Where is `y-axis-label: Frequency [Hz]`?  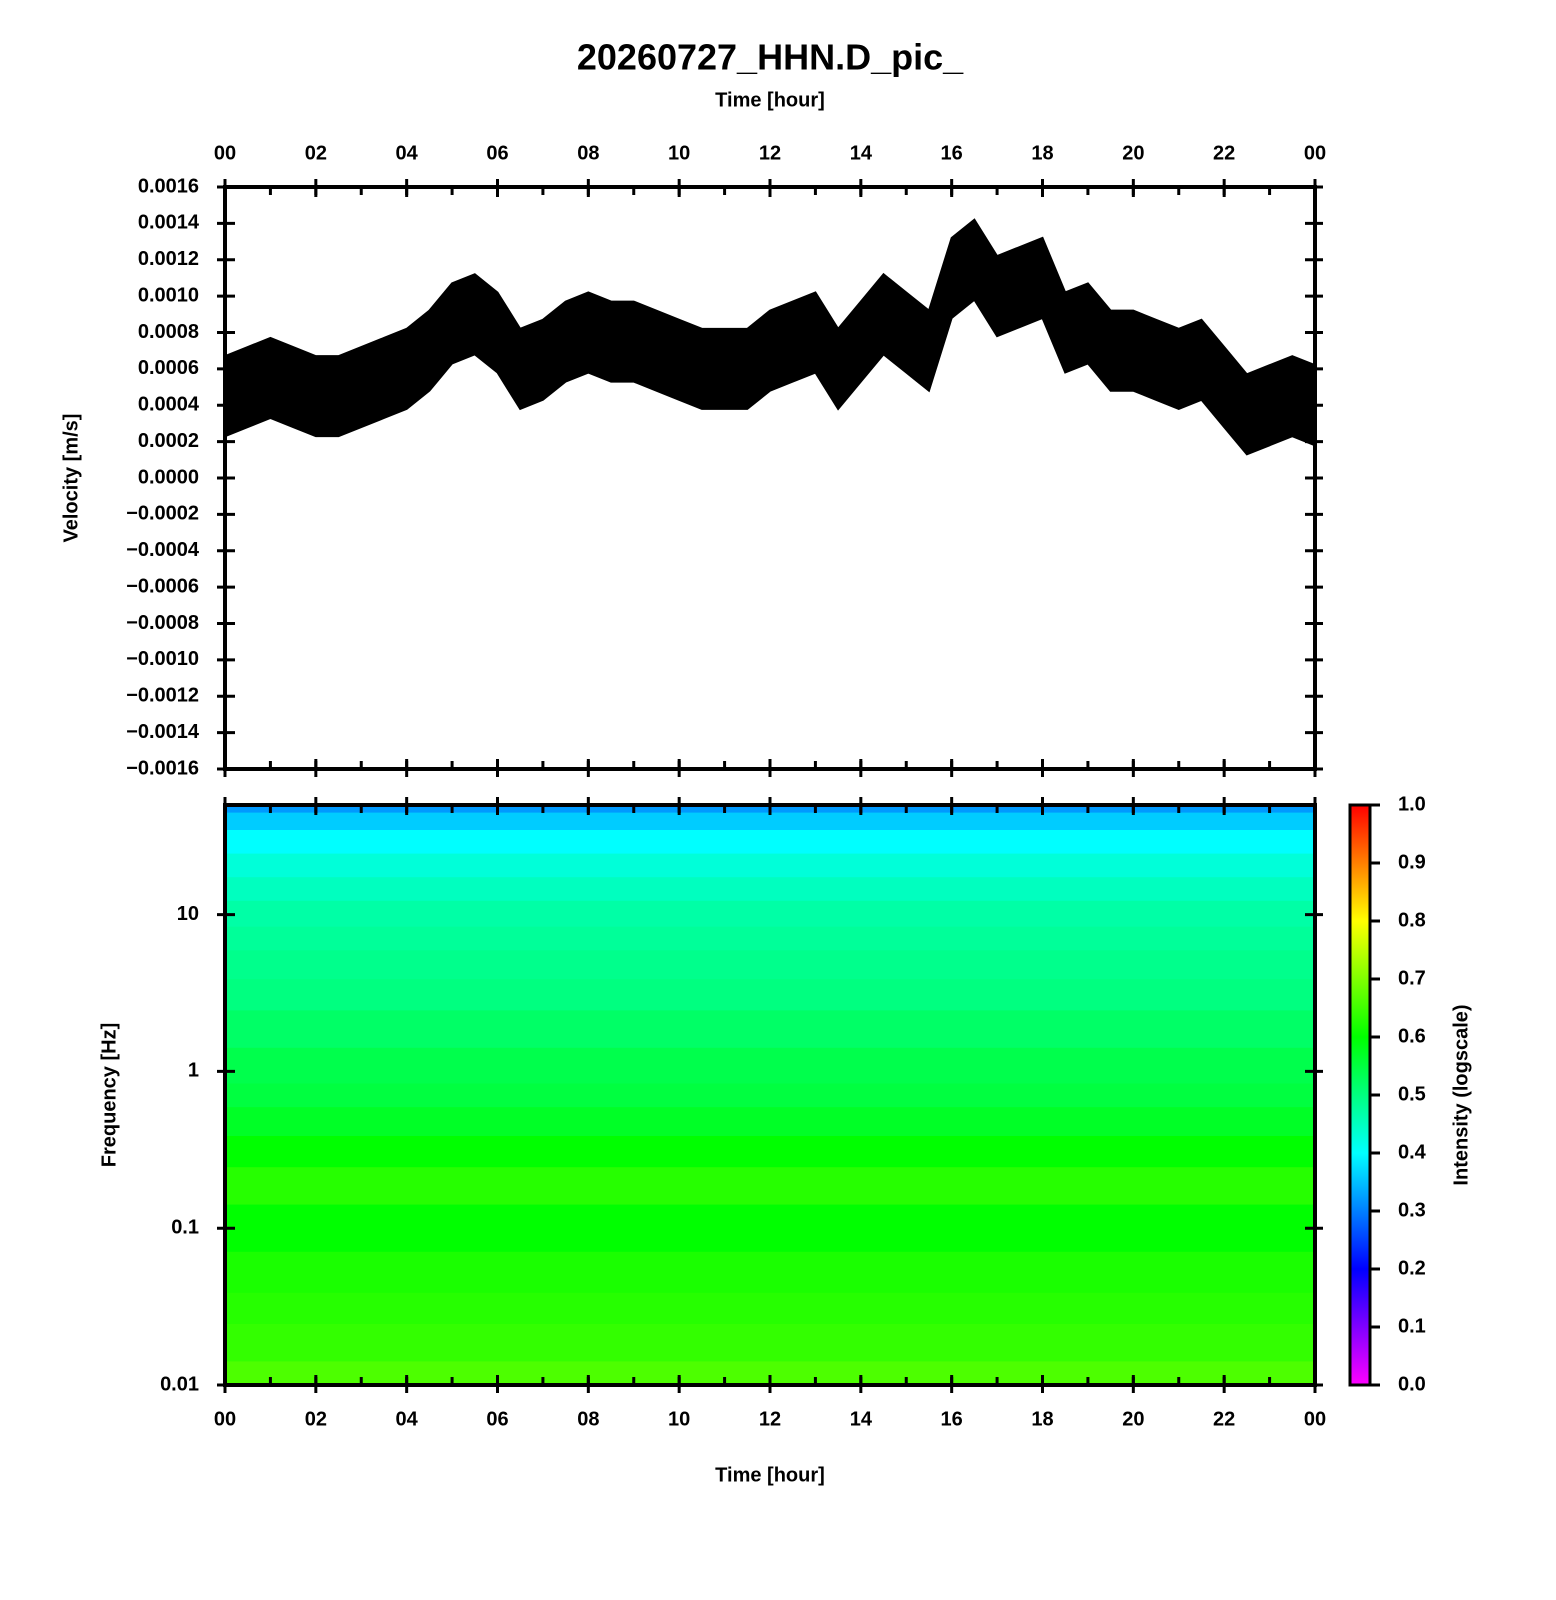
y-axis-label: Frequency [Hz] is located at coordinates (109, 1095).